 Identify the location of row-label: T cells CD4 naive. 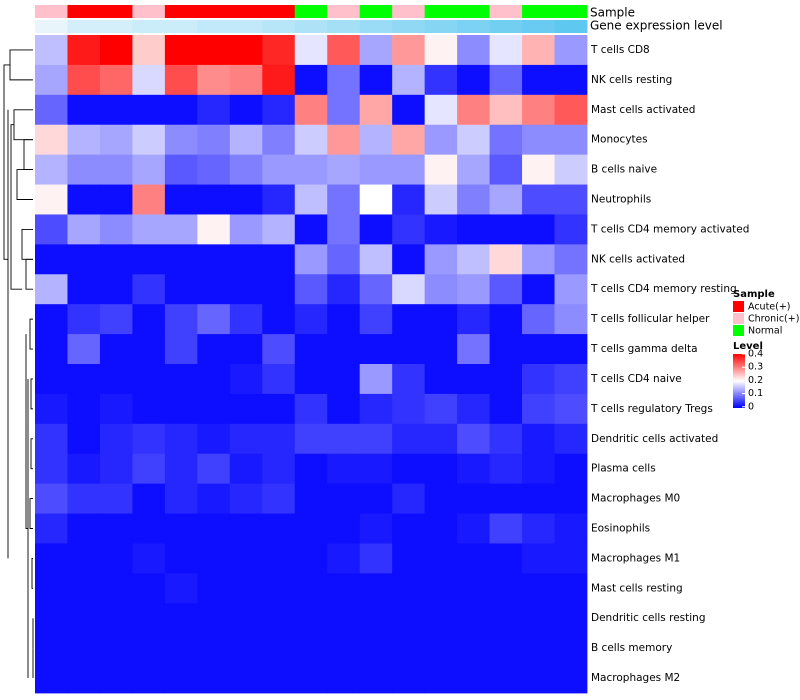
(636, 379).